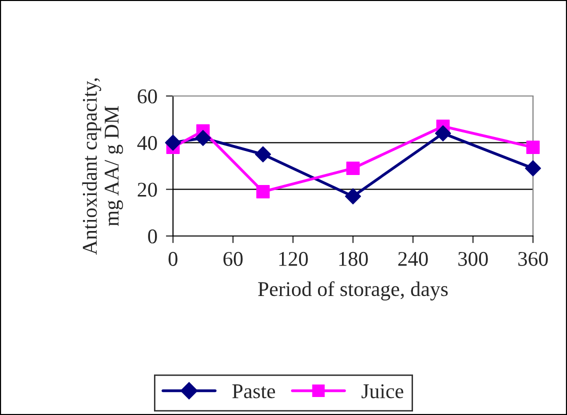 The width and height of the screenshot is (567, 415). What do you see at coordinates (152, 236) in the screenshot?
I see `y-tick-label: 0` at bounding box center [152, 236].